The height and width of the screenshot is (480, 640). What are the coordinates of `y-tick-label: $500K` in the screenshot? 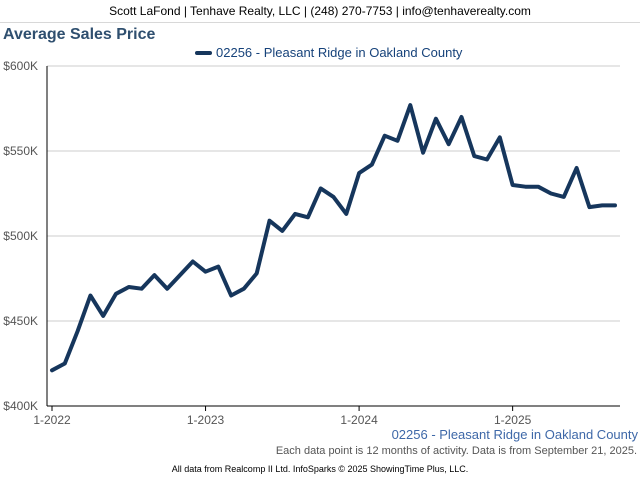 It's located at (20, 236).